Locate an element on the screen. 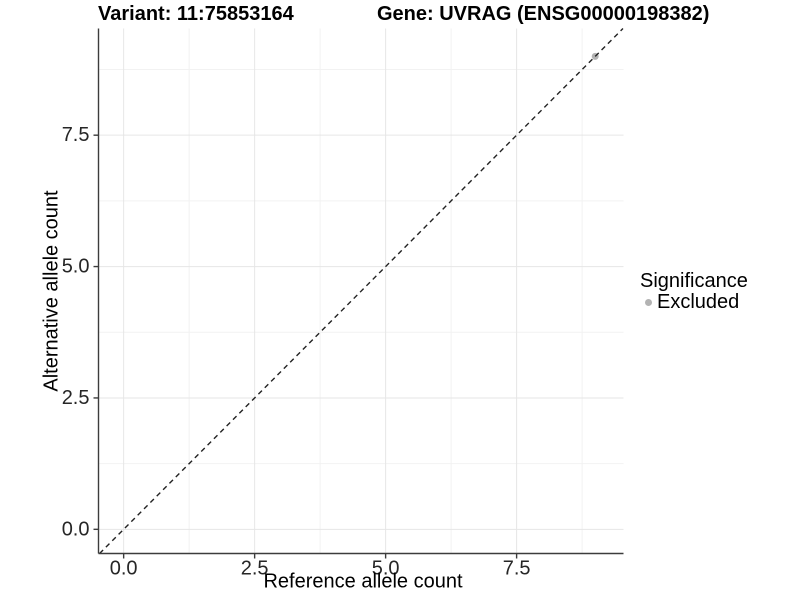 This screenshot has width=800, height=600. legend-item-excluded: Excluded is located at coordinates (694, 302).